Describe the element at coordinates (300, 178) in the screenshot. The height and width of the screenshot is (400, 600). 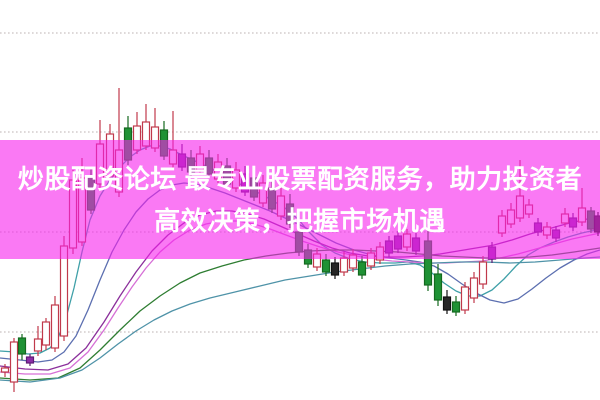
I see `promo-banner-line-1: 炒股配资论坛 最专业股票配资服务，助力投资者` at that location.